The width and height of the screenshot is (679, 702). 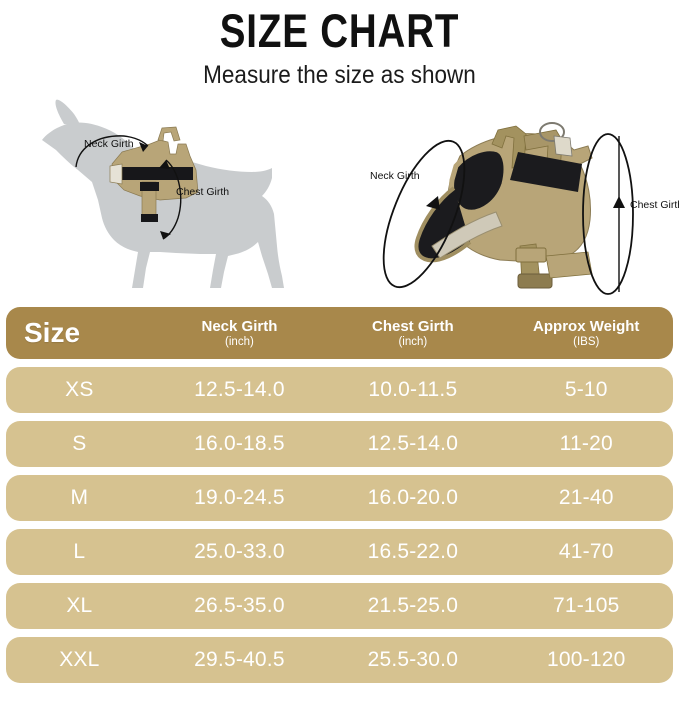 I want to click on cell-size: M, so click(x=79, y=497).